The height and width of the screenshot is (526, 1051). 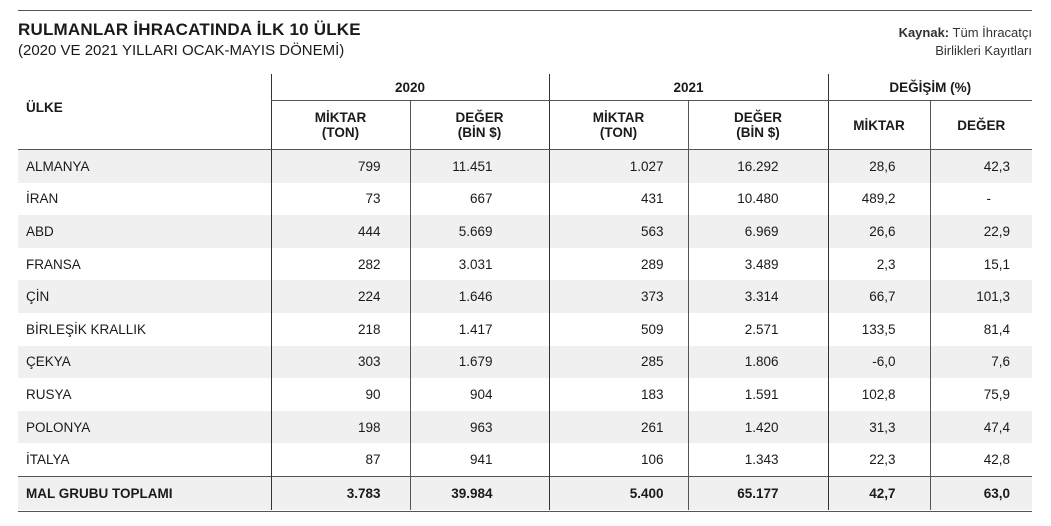 What do you see at coordinates (618, 199) in the screenshot?
I see `cell-miktar-2021: 431` at bounding box center [618, 199].